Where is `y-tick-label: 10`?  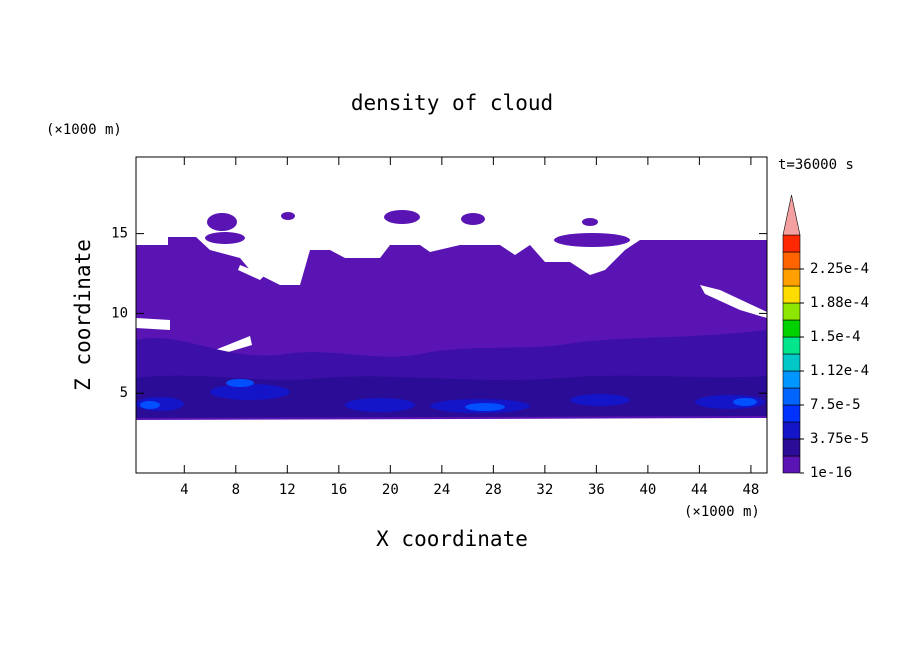
y-tick-label: 10 is located at coordinates (119, 313).